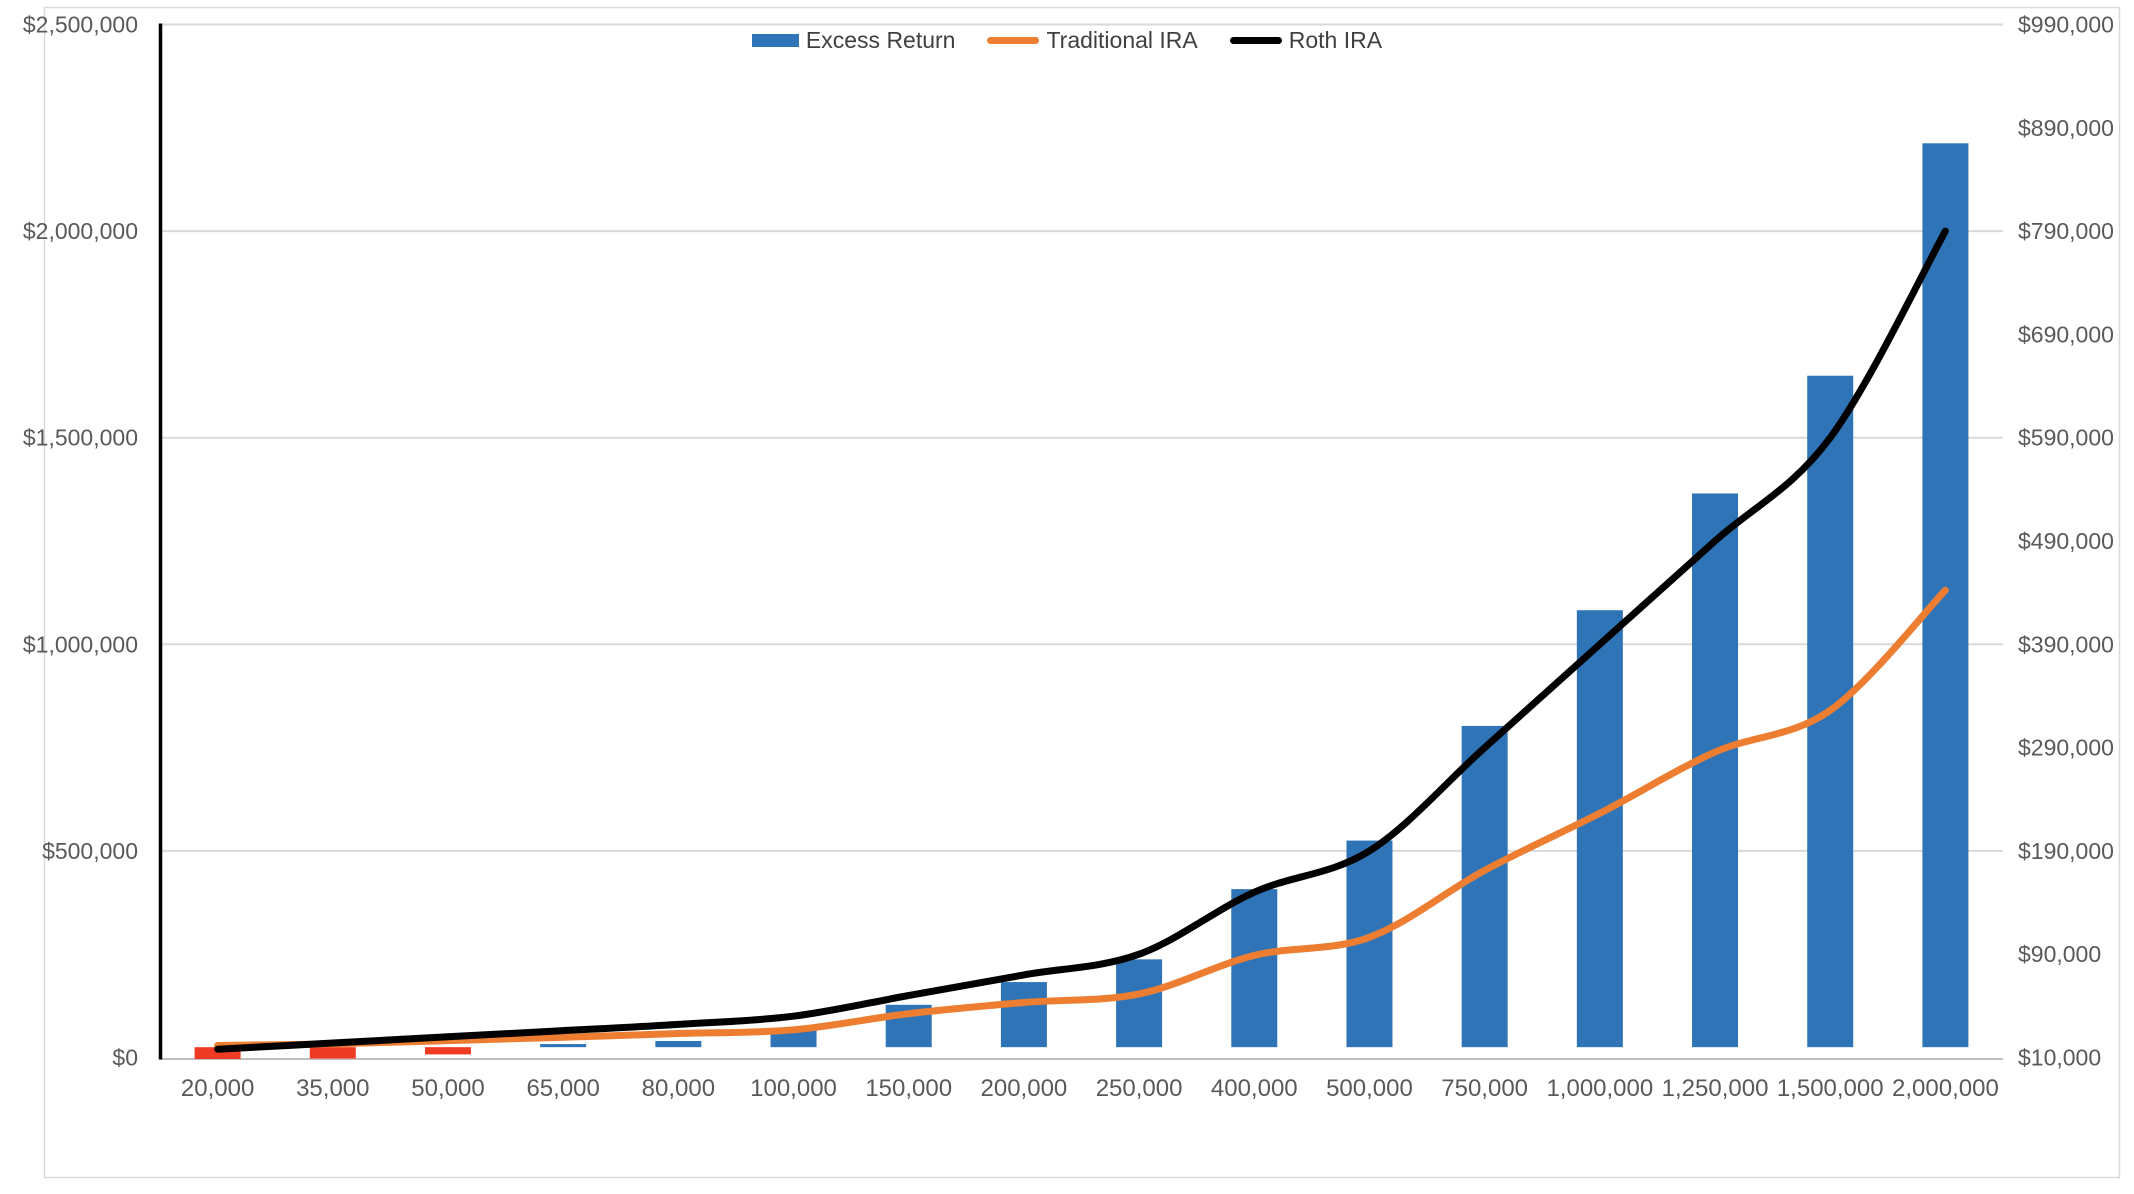 This screenshot has width=2134, height=1194. I want to click on right-axis-tick-label: $990,000, so click(2066, 25).